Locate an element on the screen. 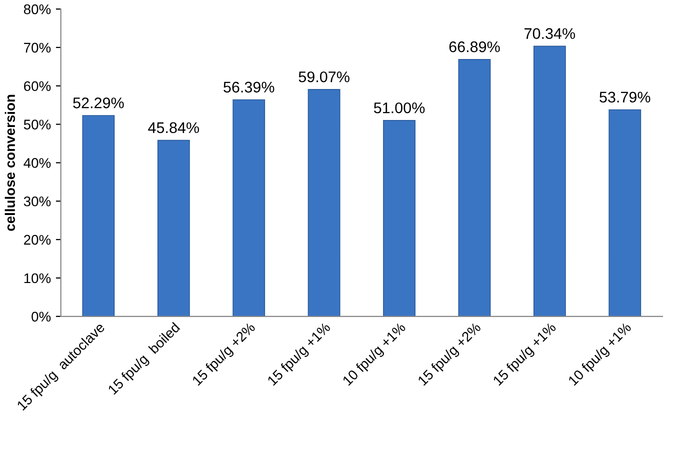  data-label: 56.39% is located at coordinates (249, 87).